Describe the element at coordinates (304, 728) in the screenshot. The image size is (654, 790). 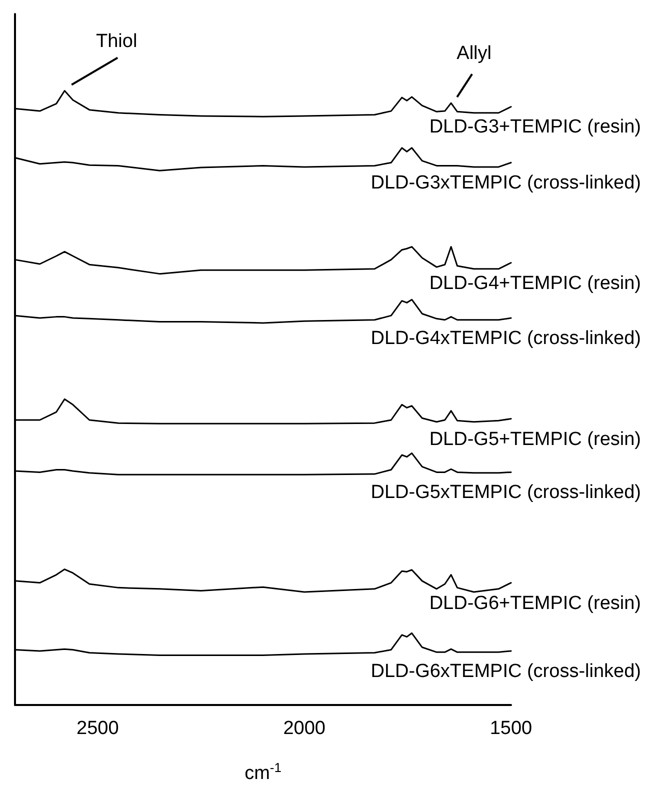
I see `x-tick-label: 2000` at that location.